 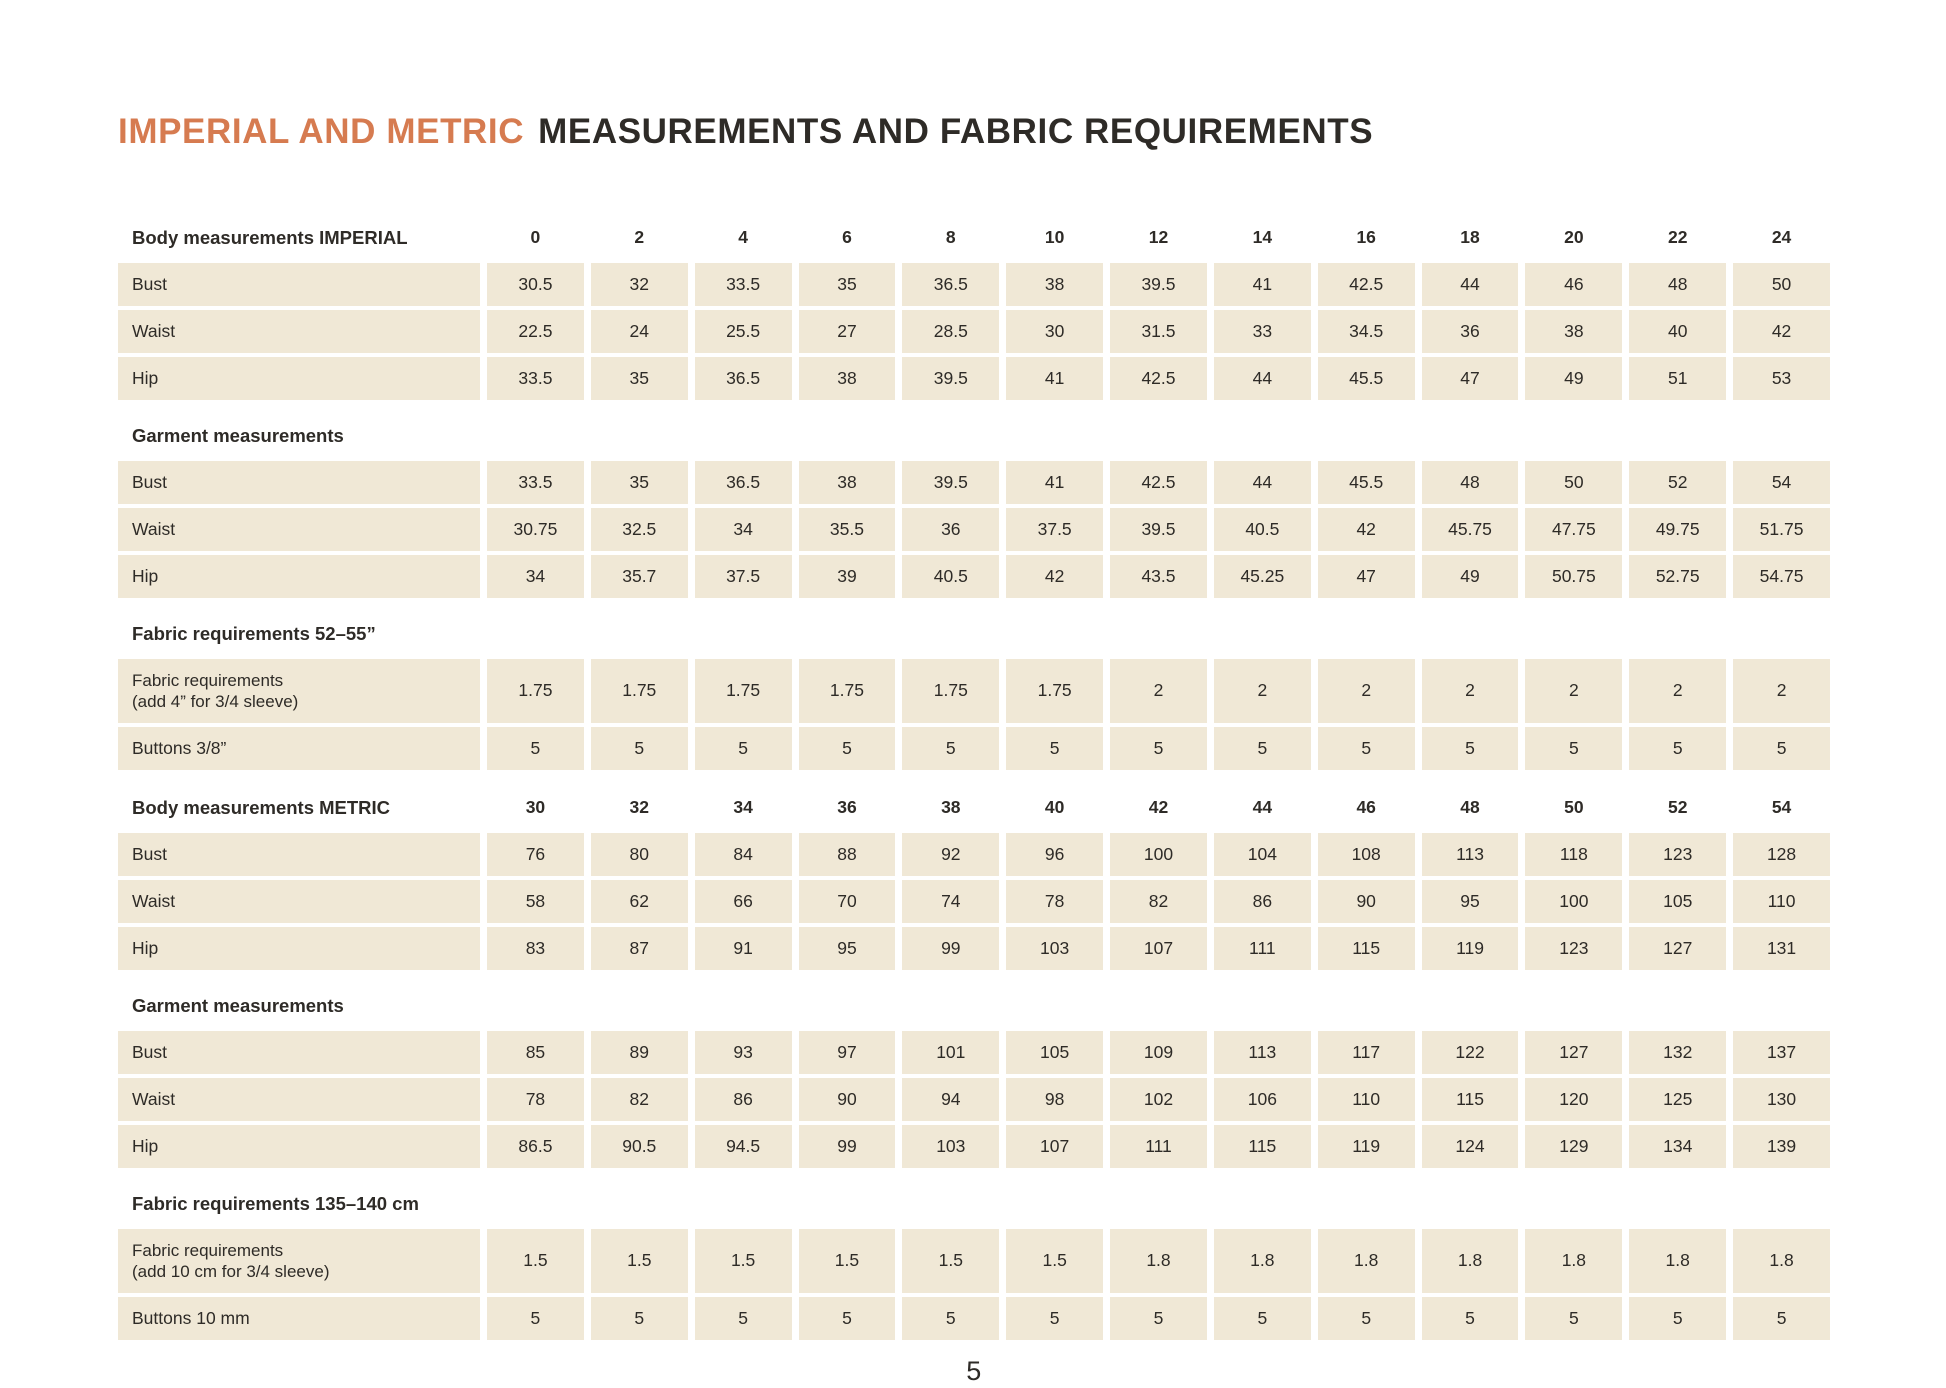 I want to click on size-header-cell: 4, so click(x=743, y=237).